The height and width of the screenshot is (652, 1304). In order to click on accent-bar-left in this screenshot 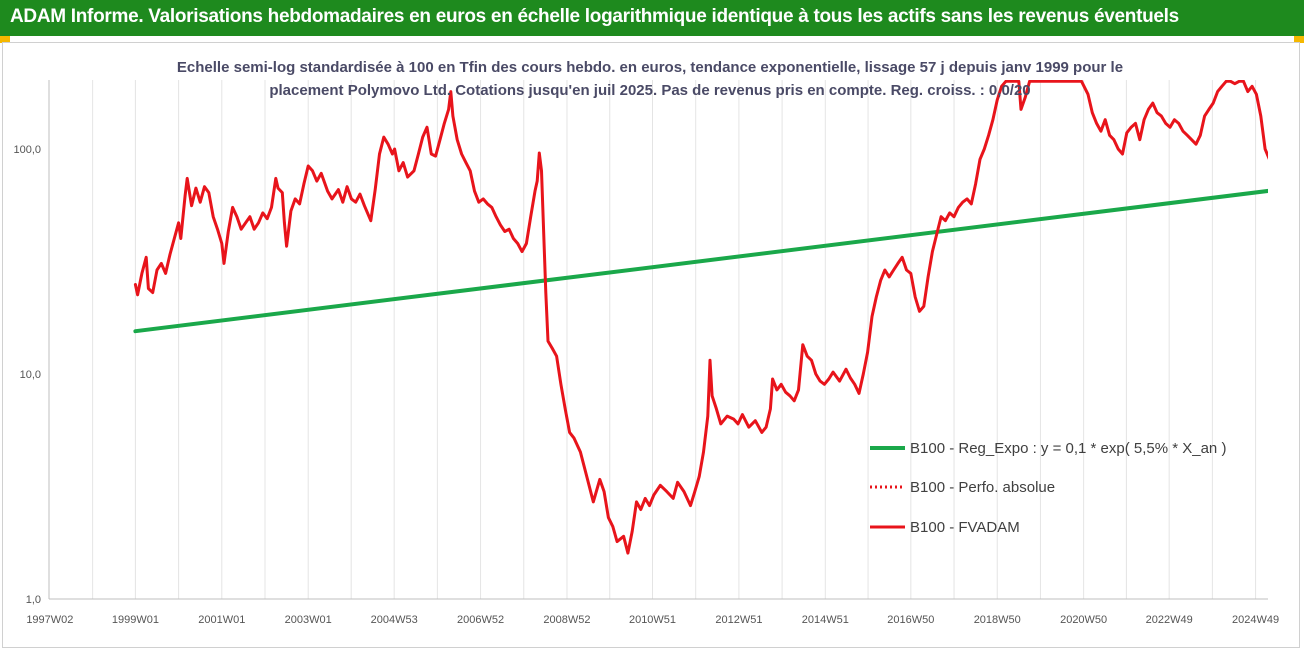, I will do `click(5, 39)`.